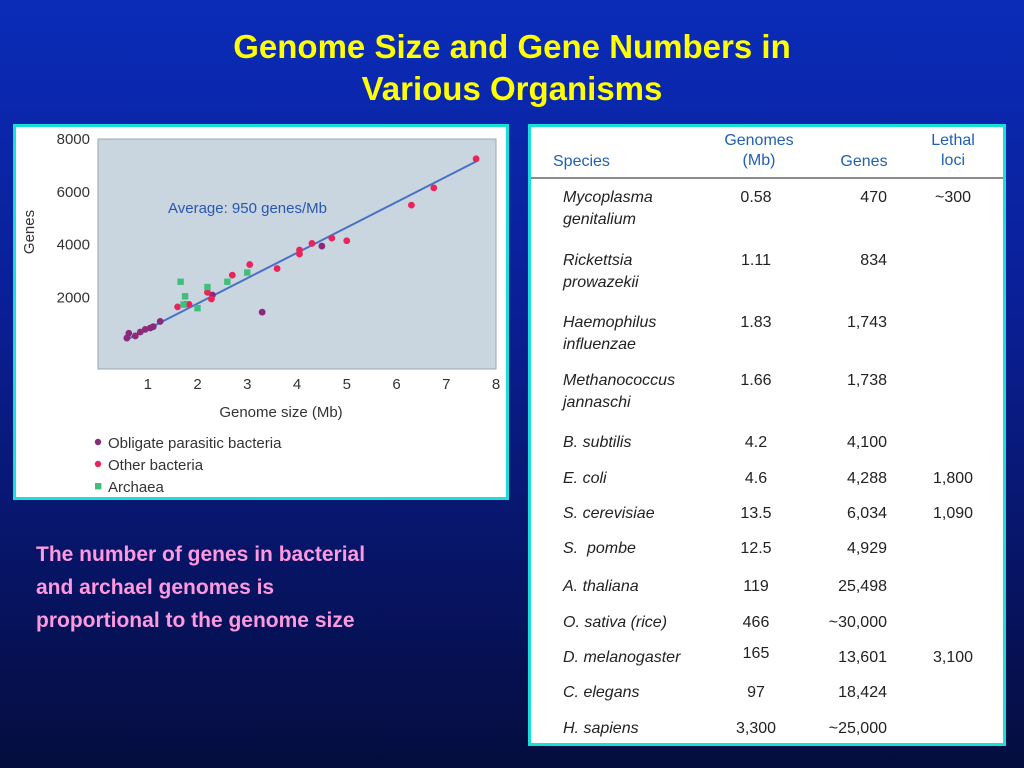 Image resolution: width=1024 pixels, height=768 pixels. Describe the element at coordinates (585, 478) in the screenshot. I see `species-name: E. coli` at that location.